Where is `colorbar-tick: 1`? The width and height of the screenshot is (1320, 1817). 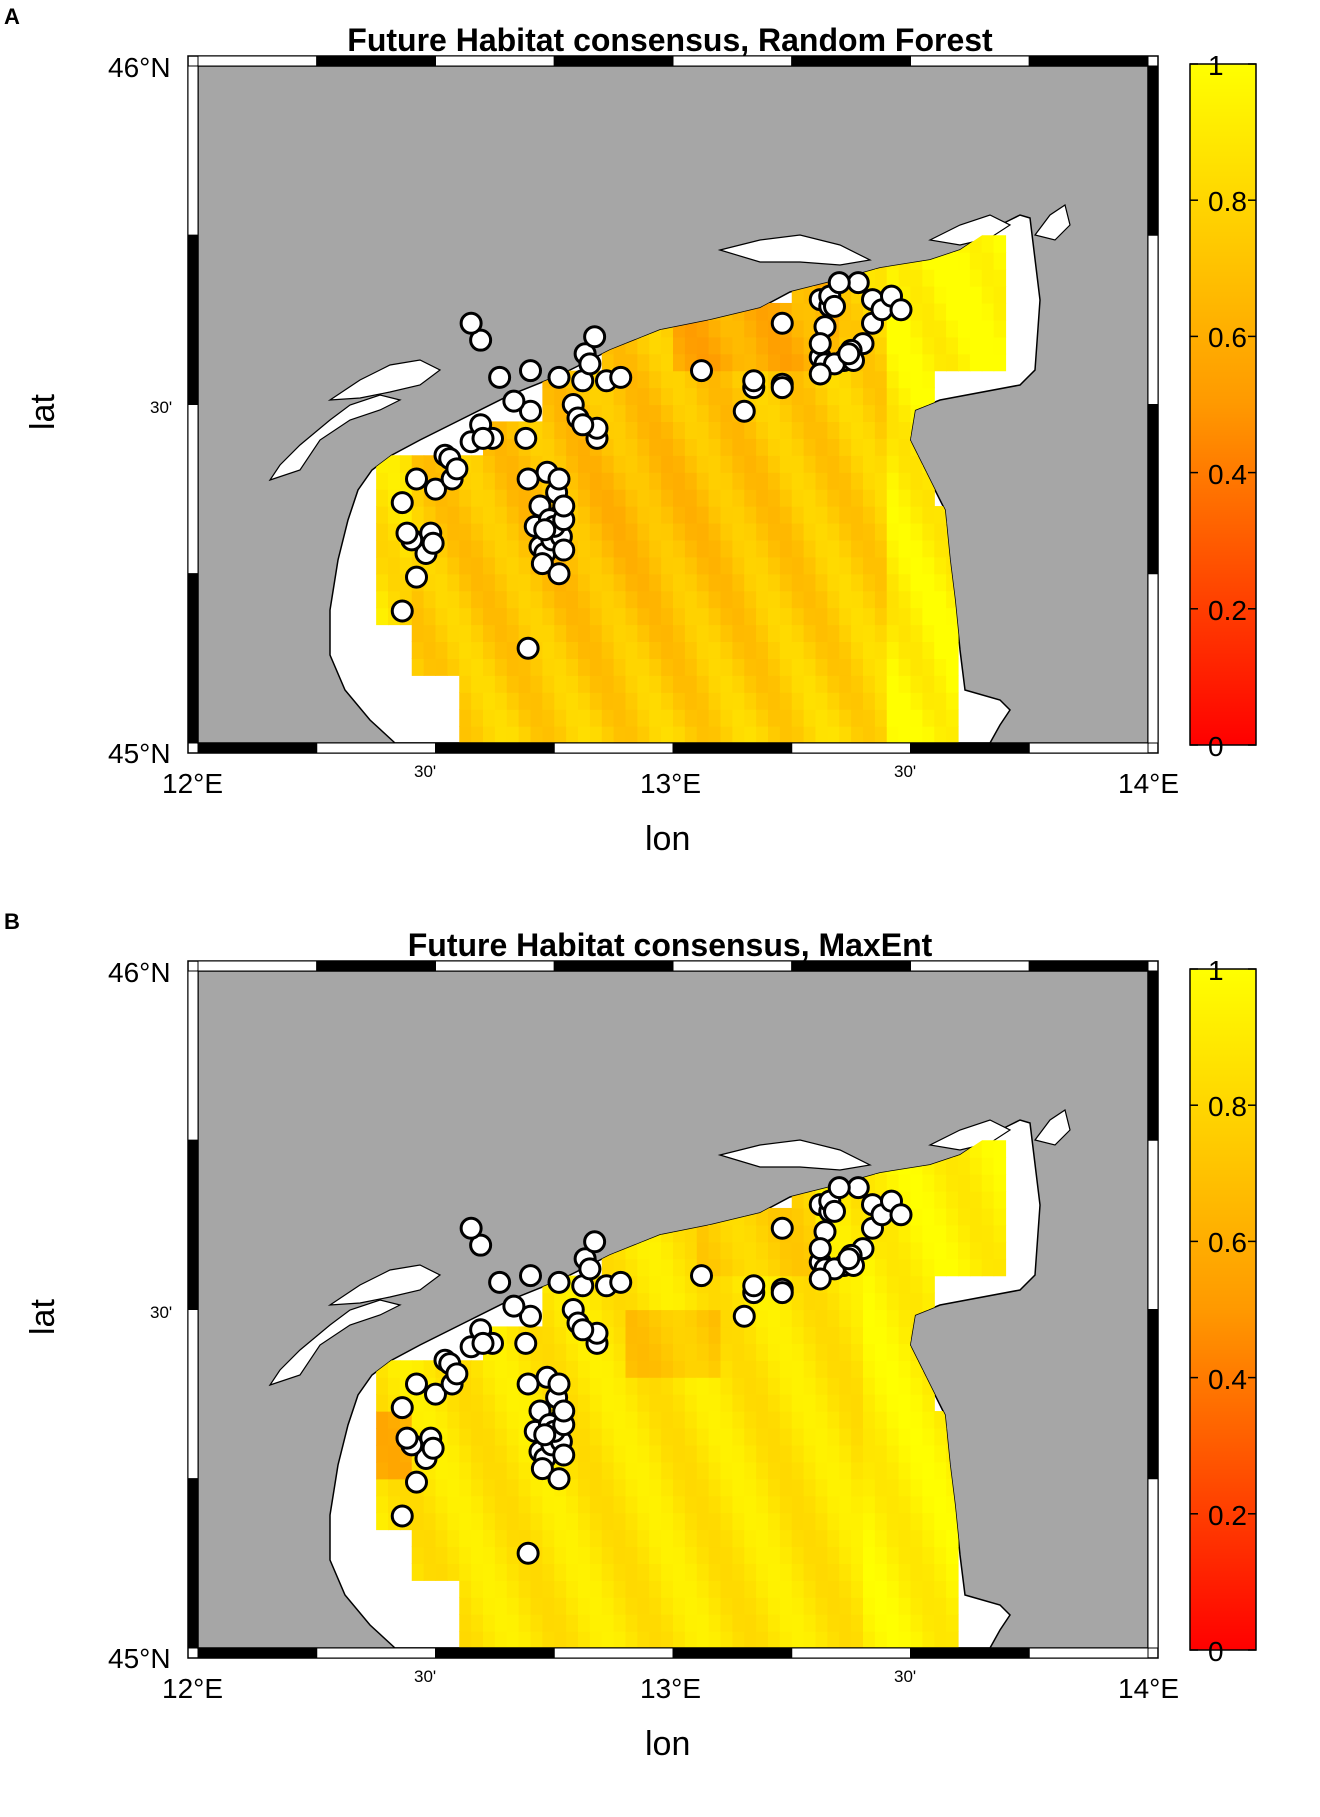 colorbar-tick: 1 is located at coordinates (1216, 970).